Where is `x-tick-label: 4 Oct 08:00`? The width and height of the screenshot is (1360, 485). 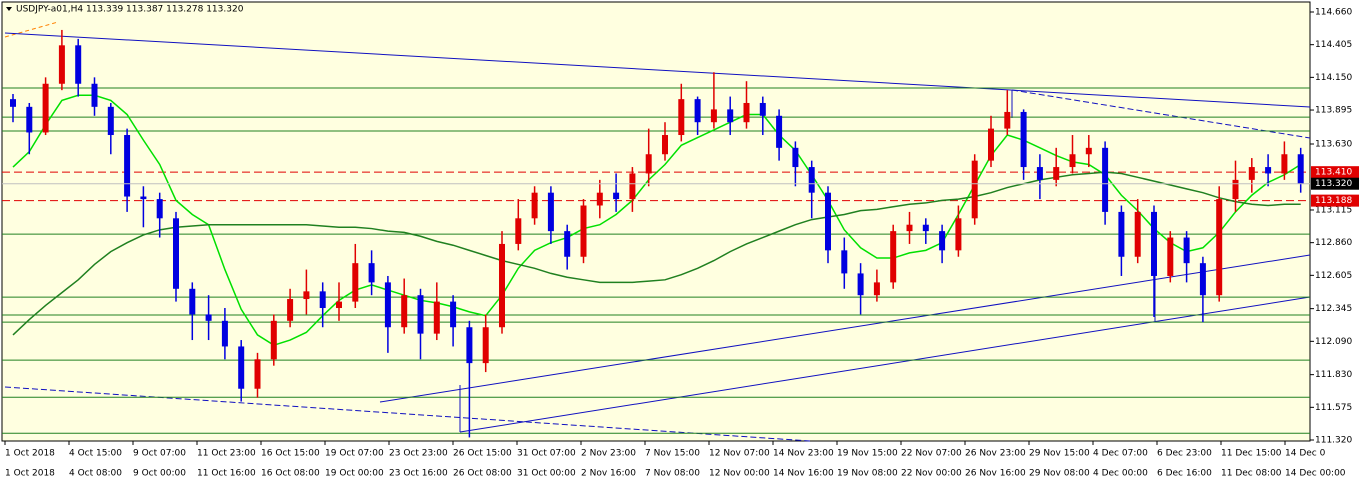 x-tick-label: 4 Oct 08:00 is located at coordinates (95, 474).